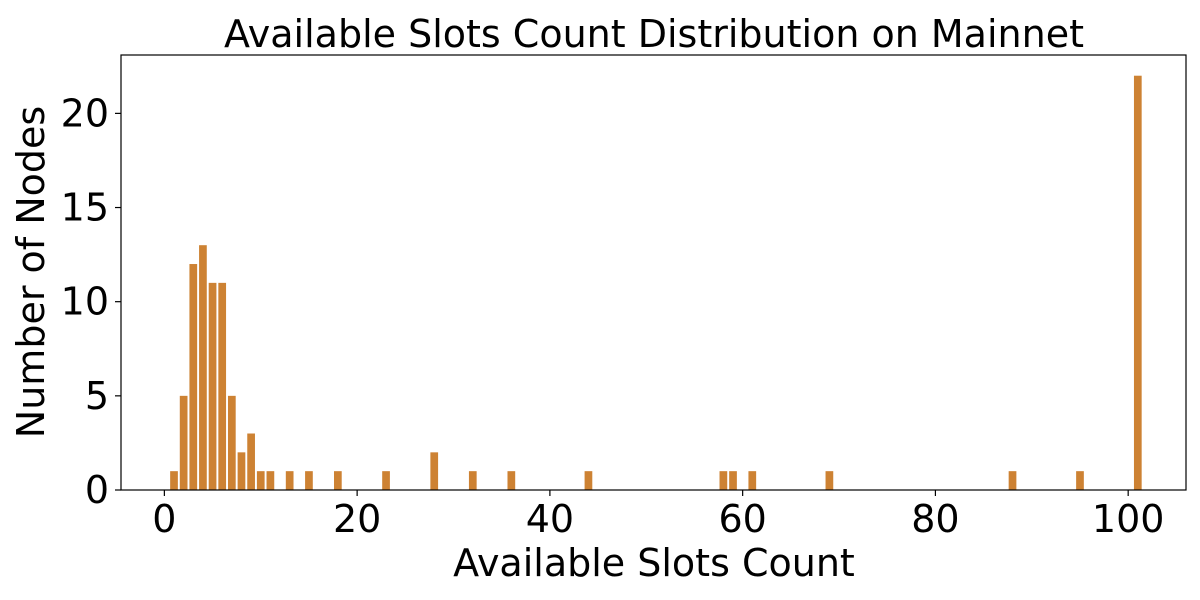 This screenshot has width=1200, height=600. Describe the element at coordinates (654, 563) in the screenshot. I see `x-axis-label: Available Slots Count` at that location.